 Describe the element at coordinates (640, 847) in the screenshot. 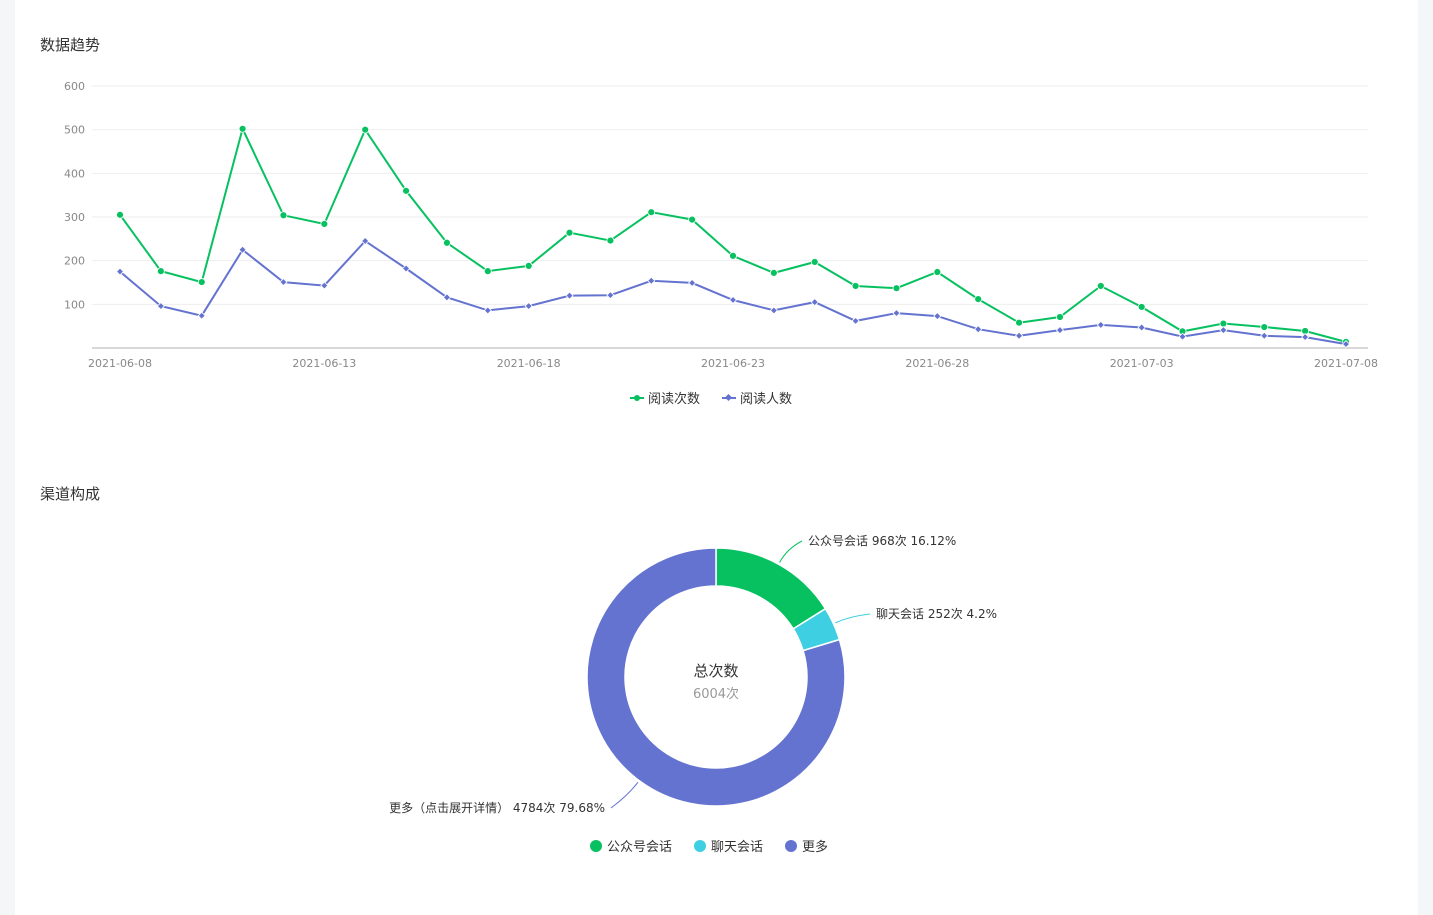

I see `legend-label-official-account: 公众号会话` at that location.